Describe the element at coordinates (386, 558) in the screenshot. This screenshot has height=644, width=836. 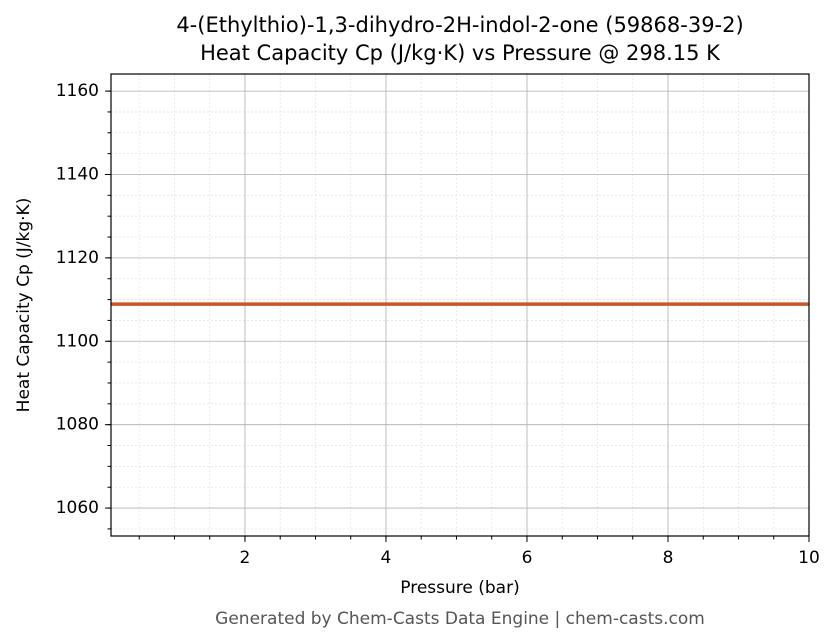
I see `x-tick-label: 4` at that location.